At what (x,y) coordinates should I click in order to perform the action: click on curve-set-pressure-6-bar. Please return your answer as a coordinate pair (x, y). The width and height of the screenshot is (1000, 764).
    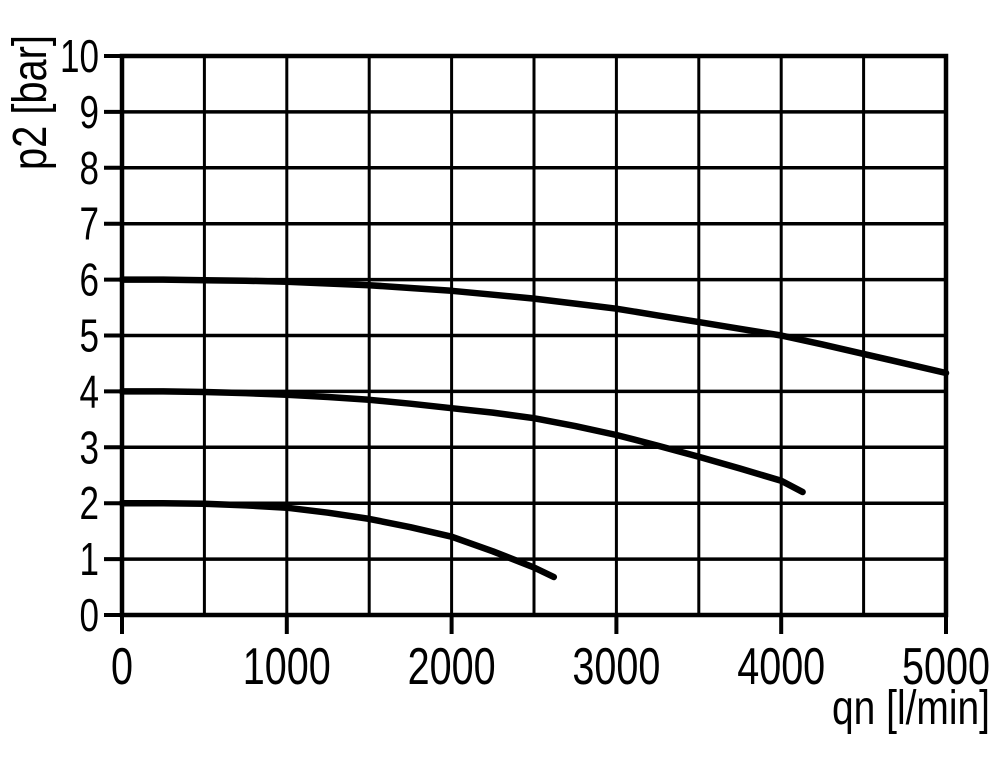
    Looking at the image, I should click on (534, 326).